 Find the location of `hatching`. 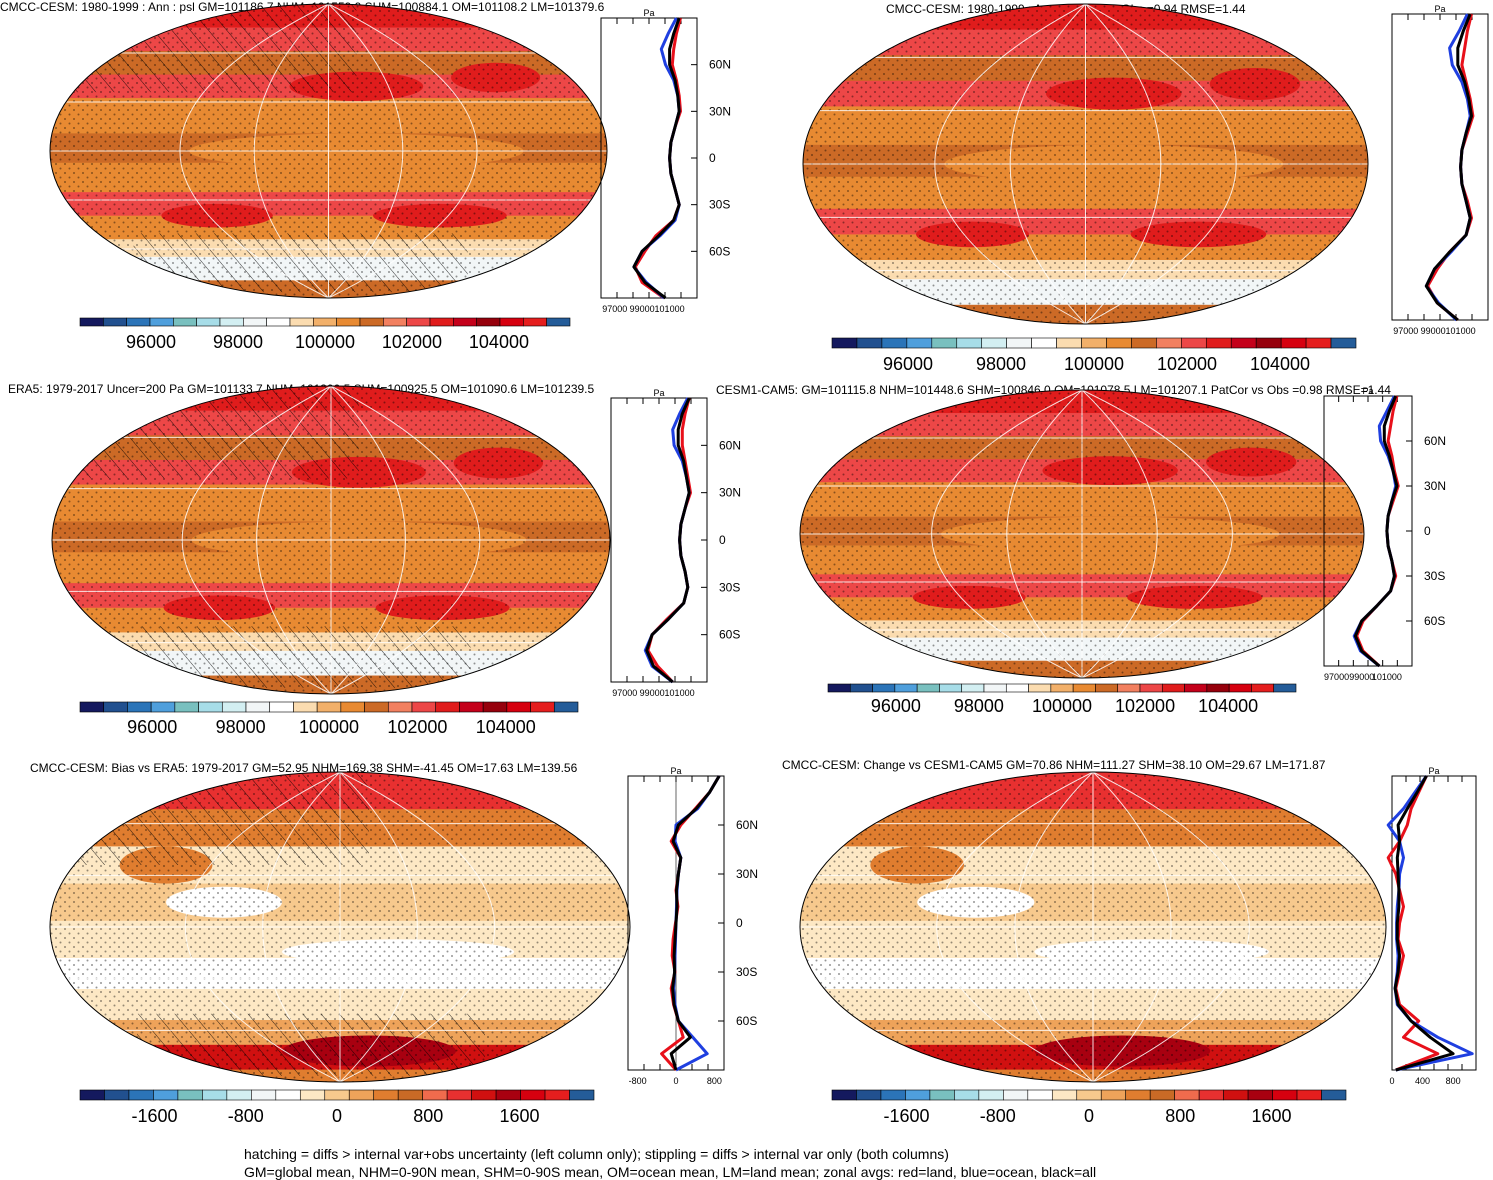

hatching is located at coordinates (205, 432).